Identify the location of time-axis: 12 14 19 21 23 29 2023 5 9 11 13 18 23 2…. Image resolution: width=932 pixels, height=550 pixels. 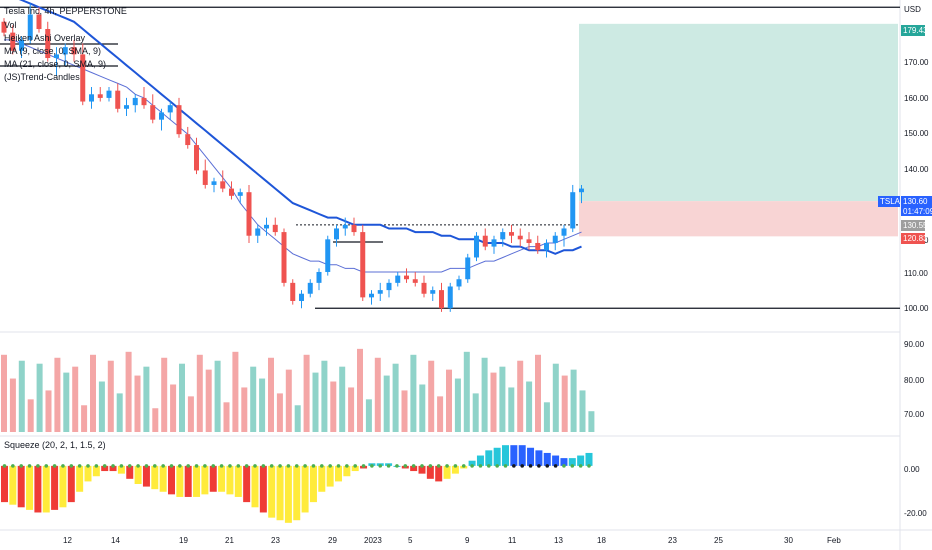
(452, 540).